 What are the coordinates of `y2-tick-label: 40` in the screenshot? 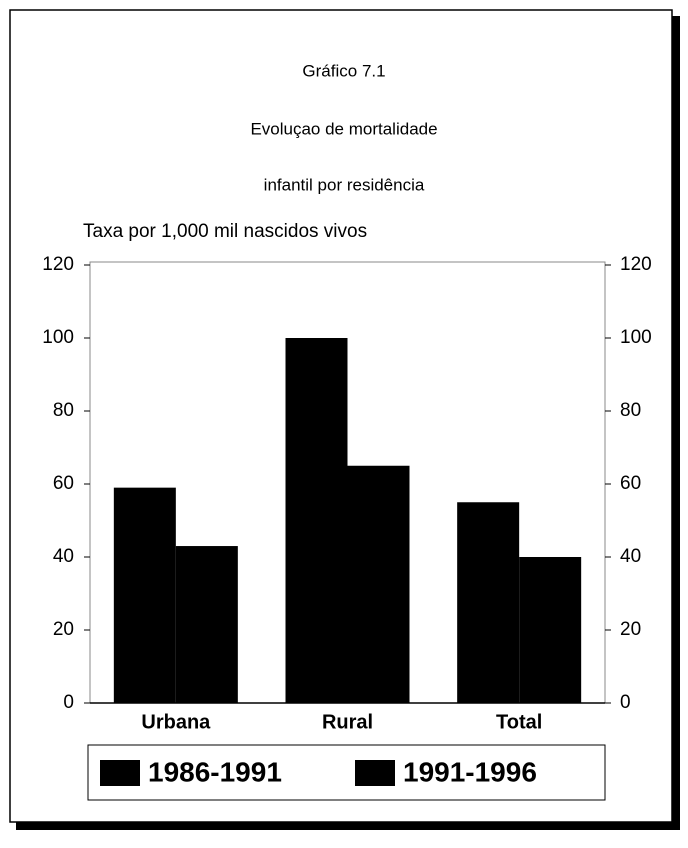 It's located at (630, 556).